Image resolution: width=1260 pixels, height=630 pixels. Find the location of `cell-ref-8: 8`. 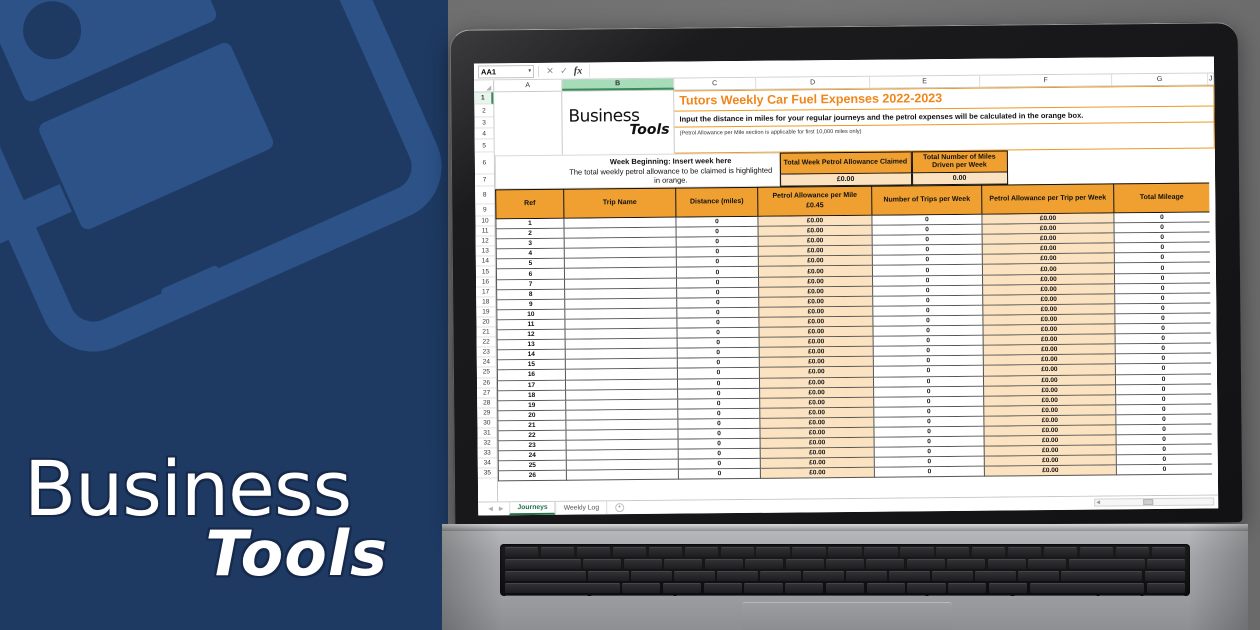

cell-ref-8: 8 is located at coordinates (530, 295).